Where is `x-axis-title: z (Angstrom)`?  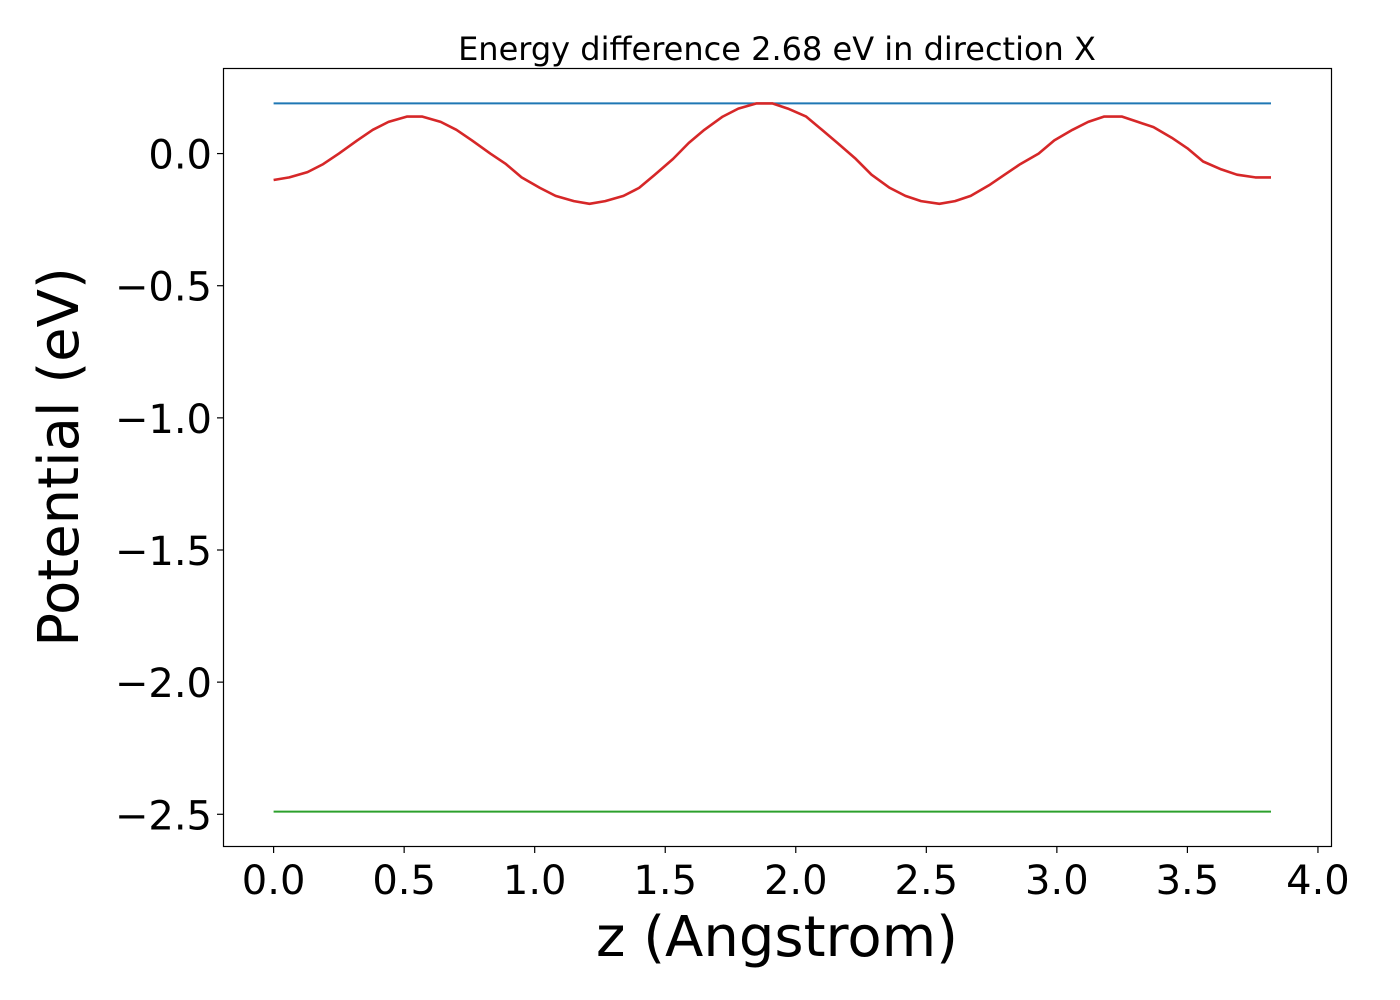
x-axis-title: z (Angstrom) is located at coordinates (777, 937).